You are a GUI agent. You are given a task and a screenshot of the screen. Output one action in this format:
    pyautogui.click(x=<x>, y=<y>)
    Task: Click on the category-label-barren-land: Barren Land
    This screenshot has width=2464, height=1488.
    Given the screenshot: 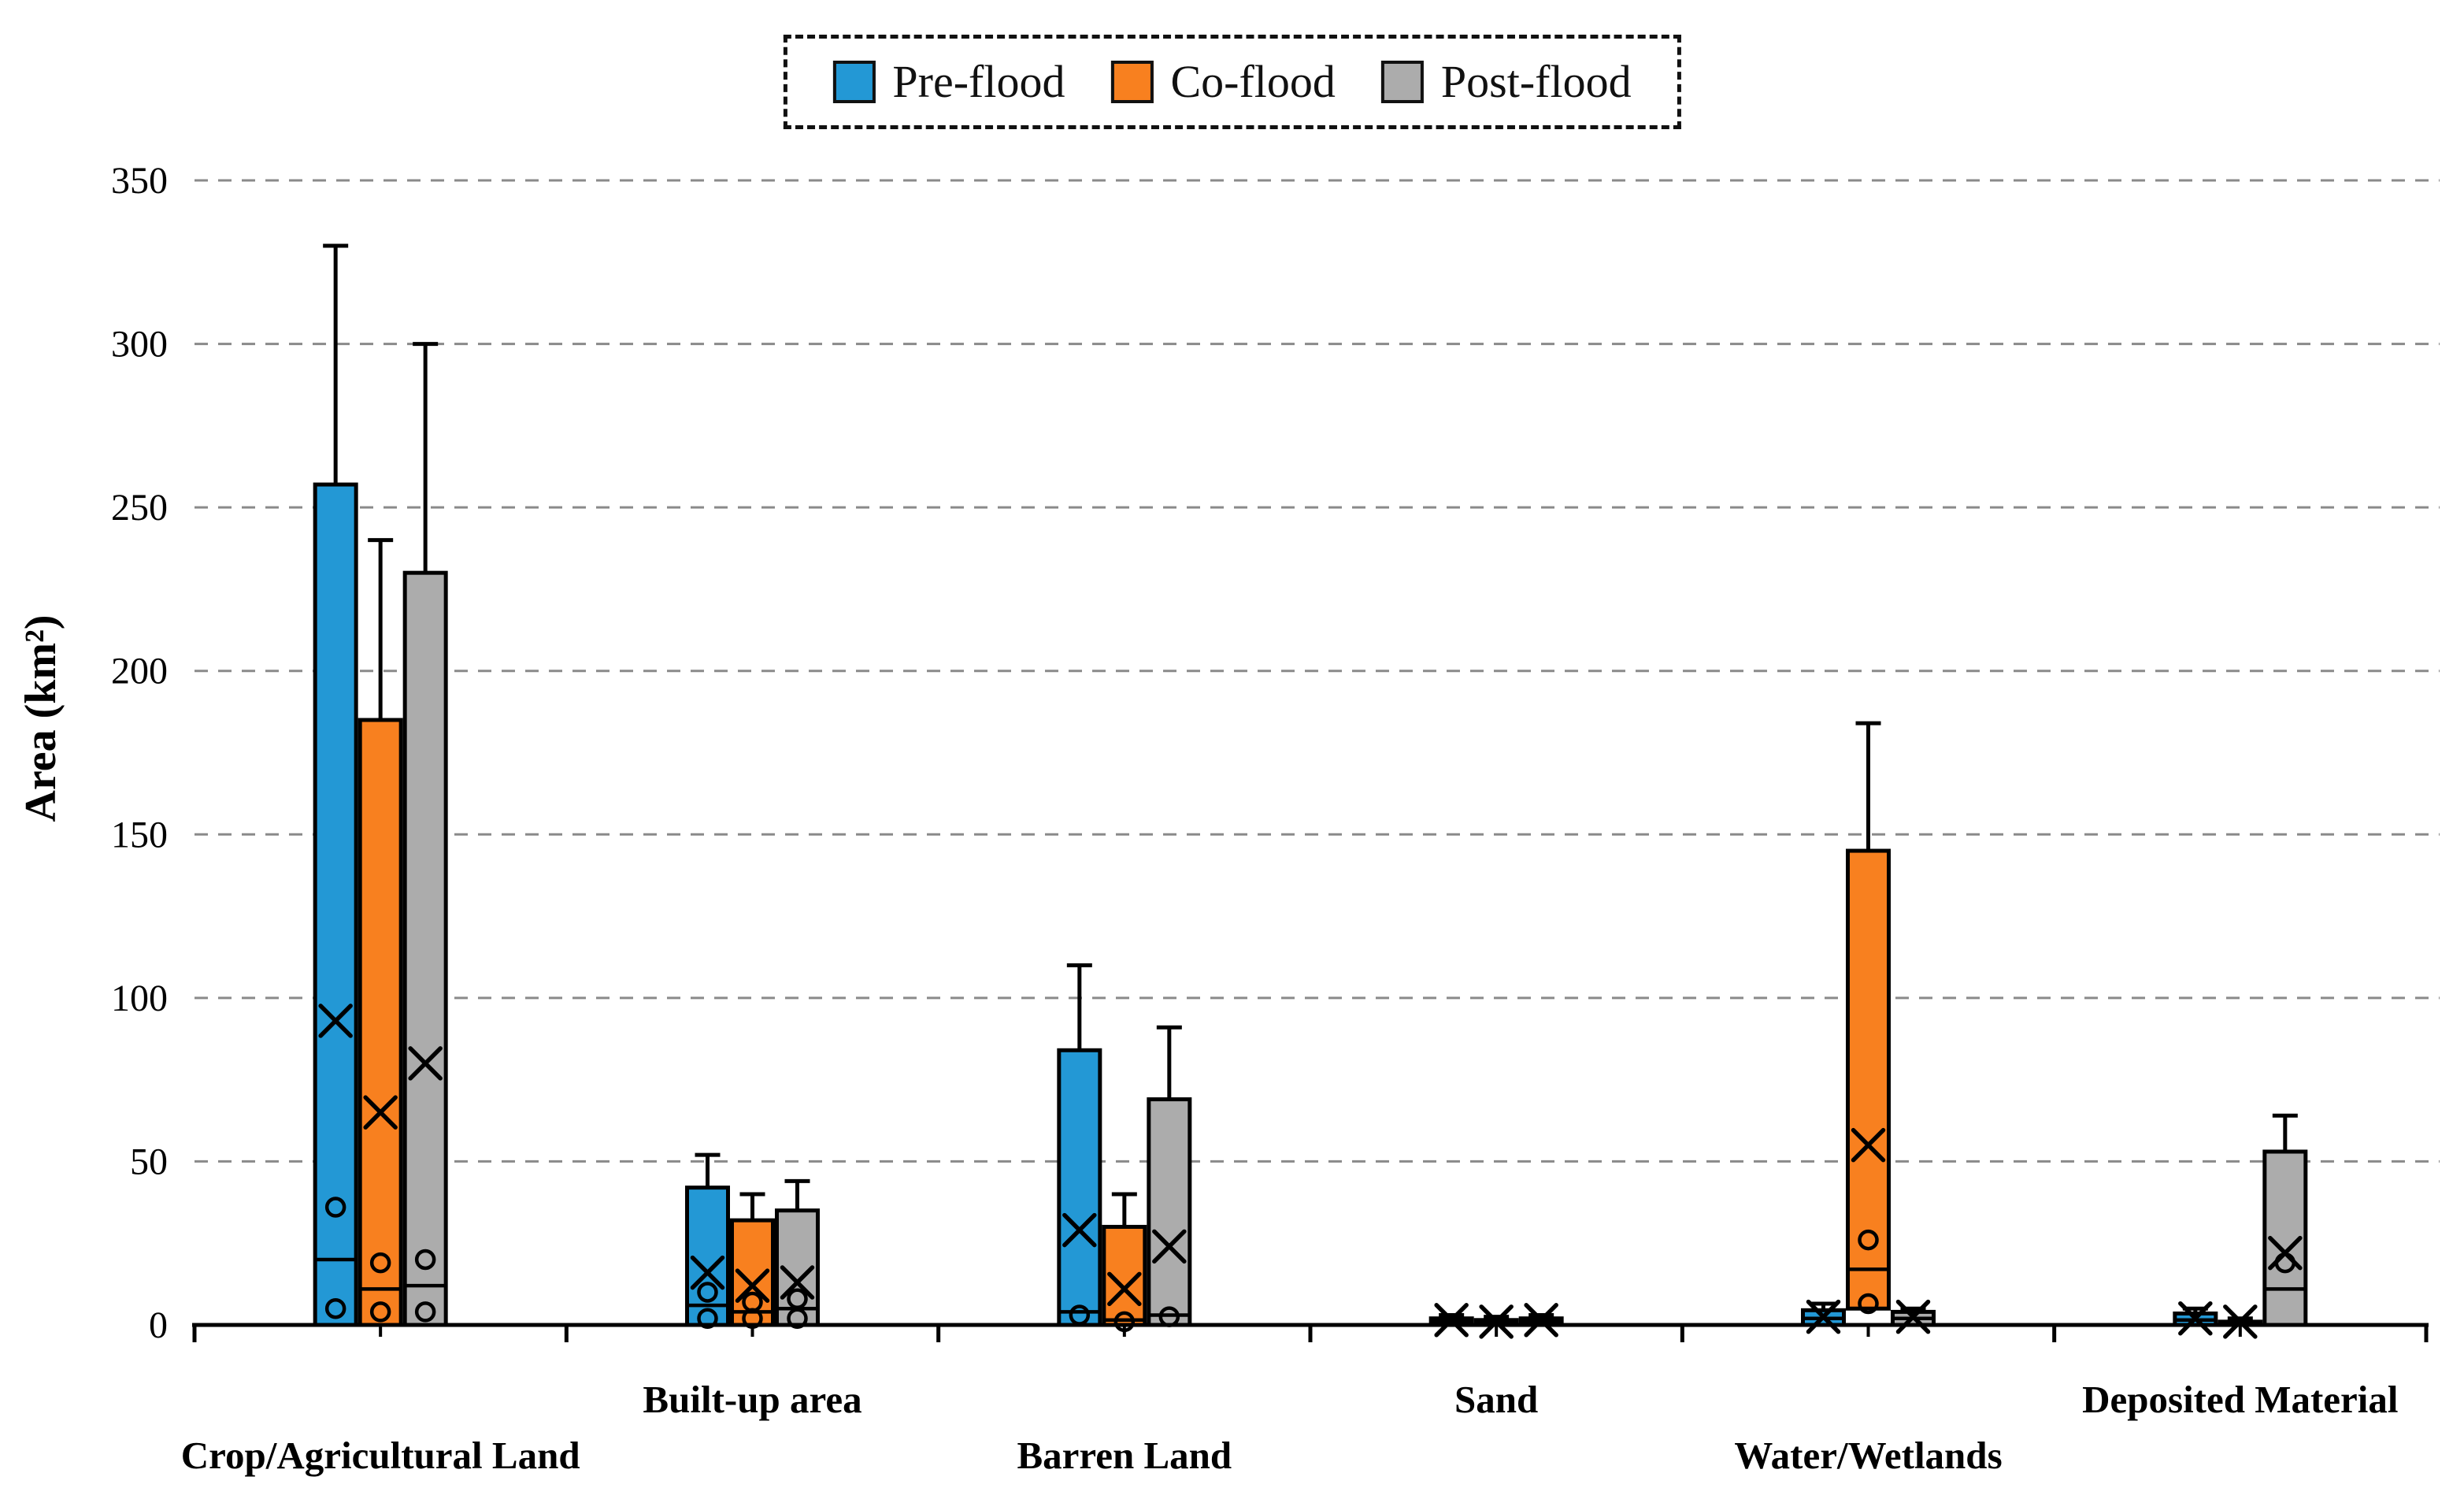 What is the action you would take?
    pyautogui.click(x=1124, y=1456)
    